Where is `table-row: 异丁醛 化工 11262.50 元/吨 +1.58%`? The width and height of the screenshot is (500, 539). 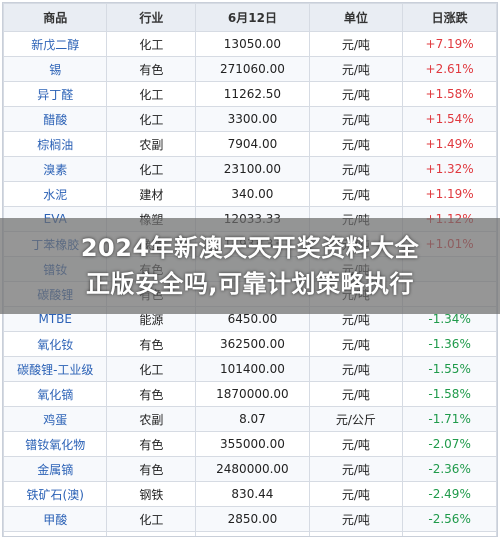 table-row: 异丁醛 化工 11262.50 元/吨 +1.58% is located at coordinates (250, 94).